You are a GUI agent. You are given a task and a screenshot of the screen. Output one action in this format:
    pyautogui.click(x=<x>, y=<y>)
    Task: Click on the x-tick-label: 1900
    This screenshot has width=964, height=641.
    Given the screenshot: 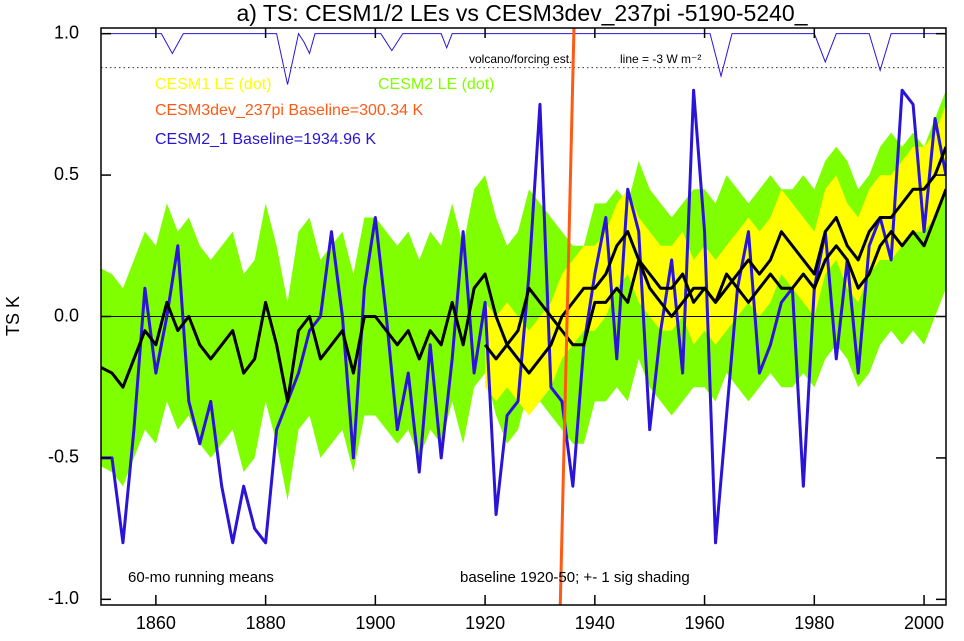 What is the action you would take?
    pyautogui.click(x=375, y=623)
    